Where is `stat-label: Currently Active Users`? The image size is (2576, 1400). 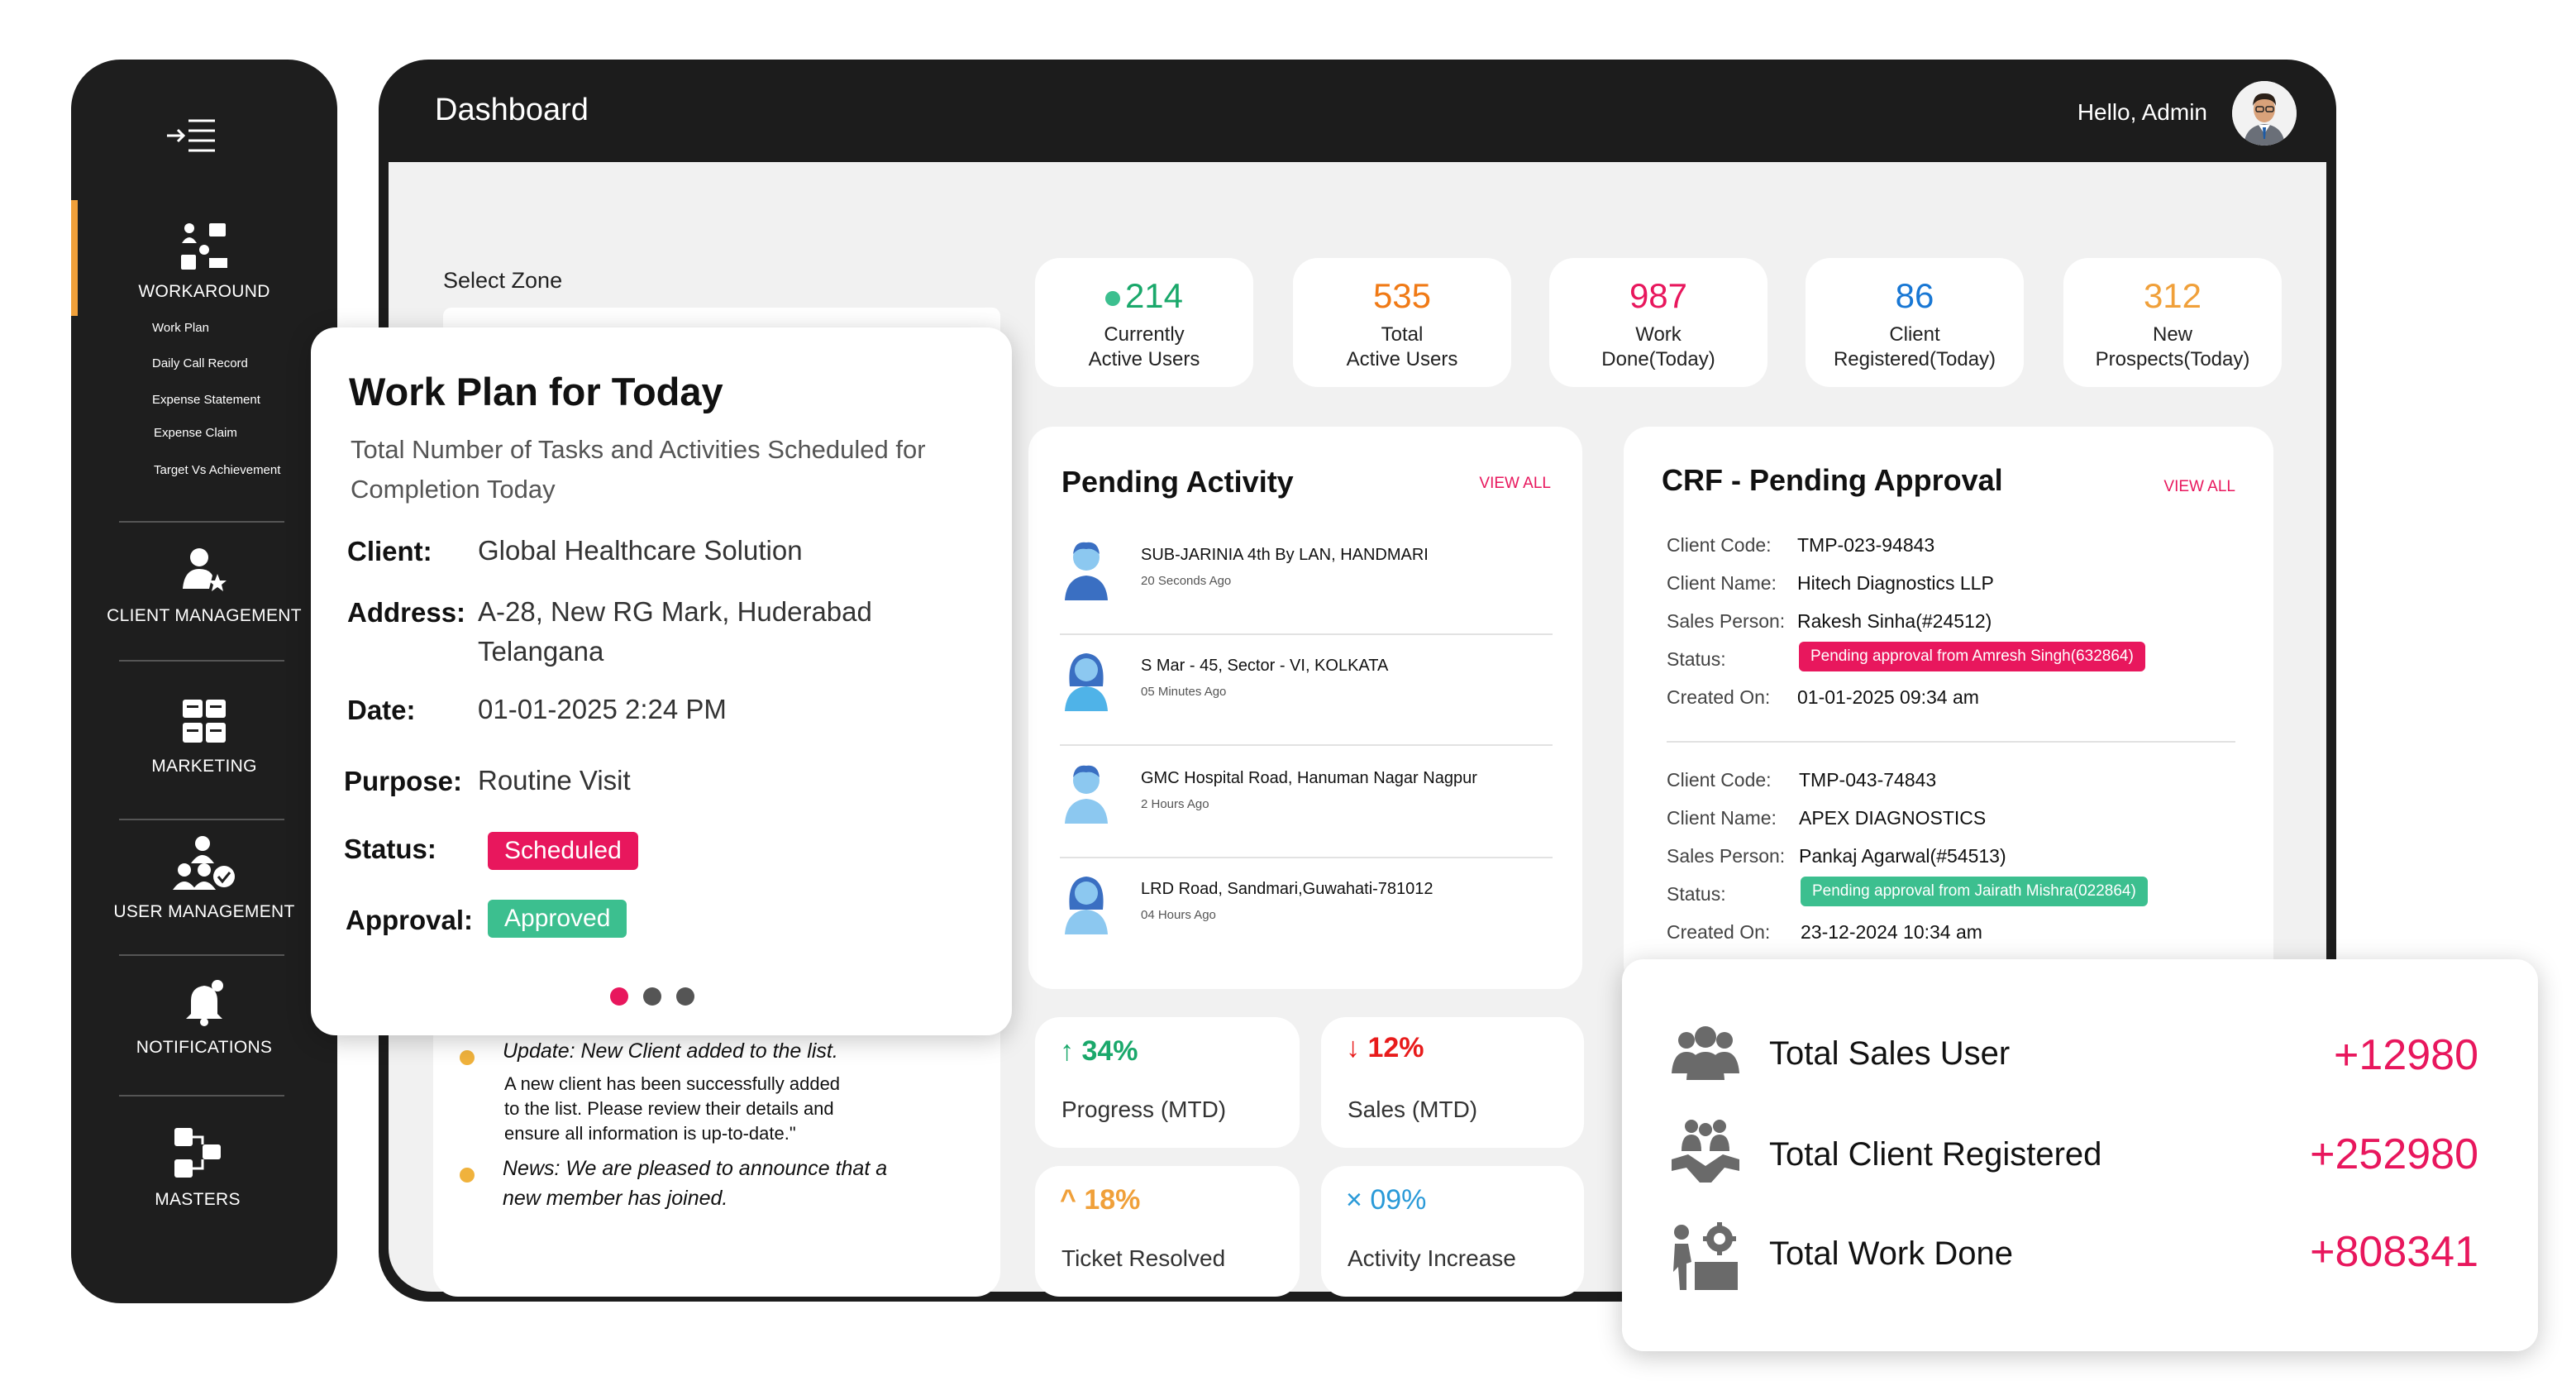 stat-label: Currently Active Users is located at coordinates (1144, 347).